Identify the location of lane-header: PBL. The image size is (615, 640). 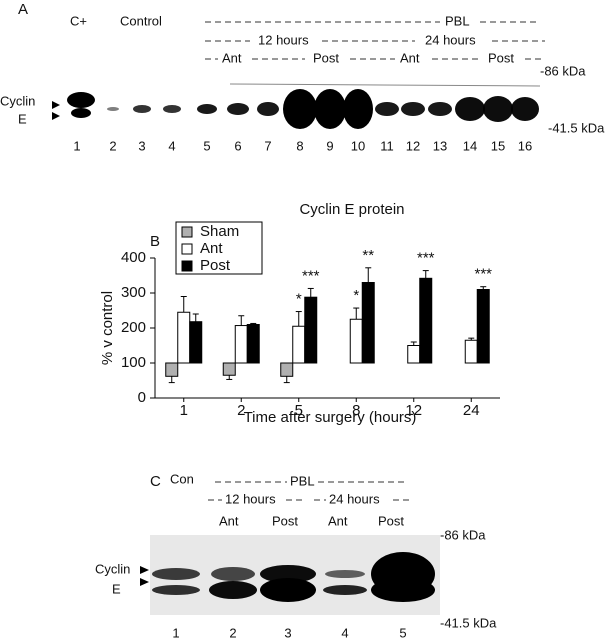
(302, 480).